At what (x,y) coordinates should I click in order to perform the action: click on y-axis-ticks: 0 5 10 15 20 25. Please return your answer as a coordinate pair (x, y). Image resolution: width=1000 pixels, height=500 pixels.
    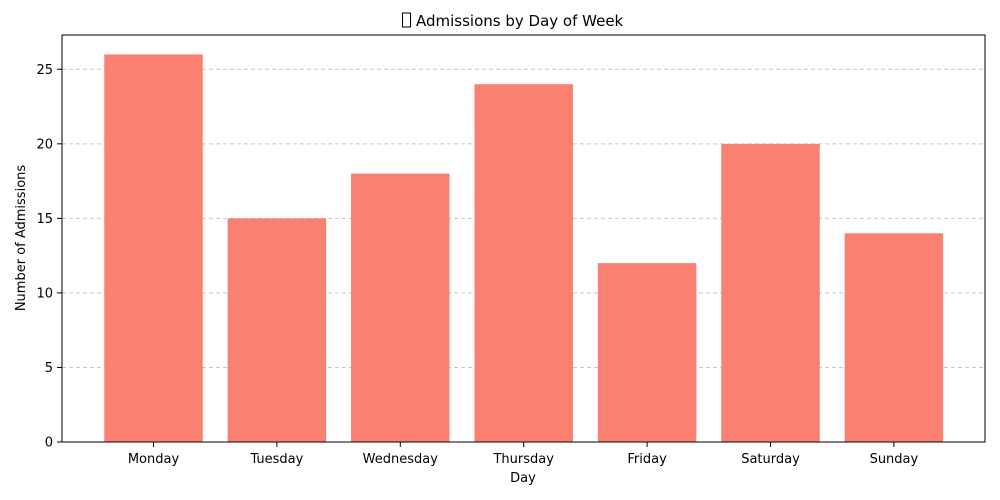
    Looking at the image, I should click on (49, 257).